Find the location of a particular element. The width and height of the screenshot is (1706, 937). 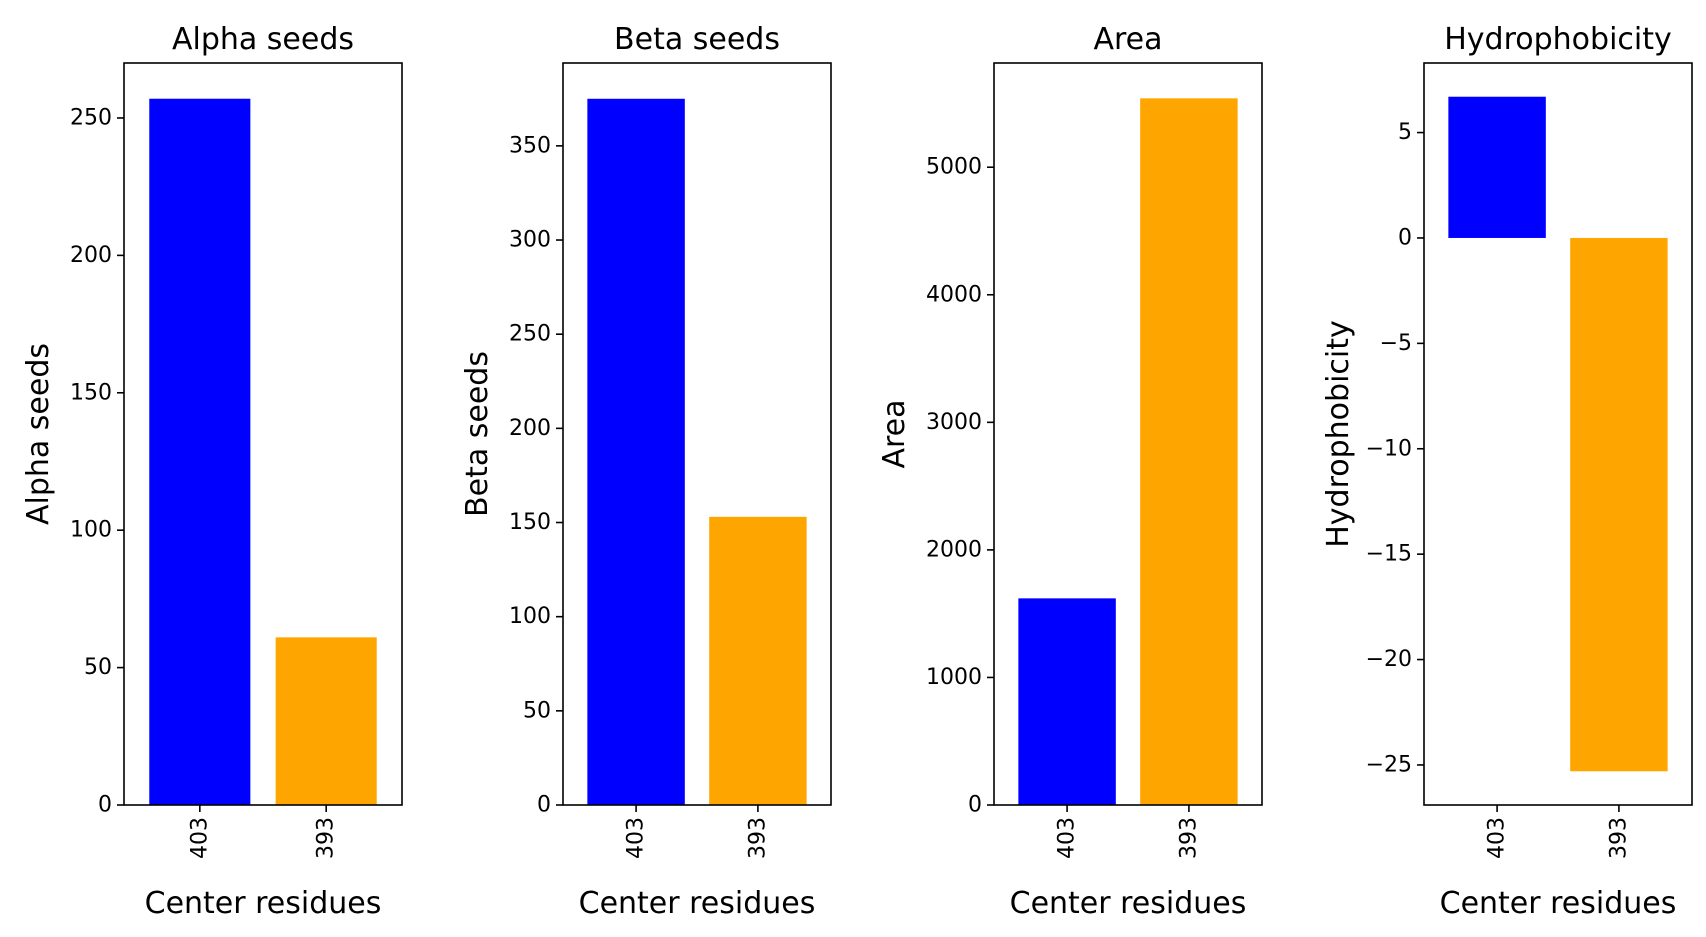

y-tick-label: 4000 is located at coordinates (954, 294).